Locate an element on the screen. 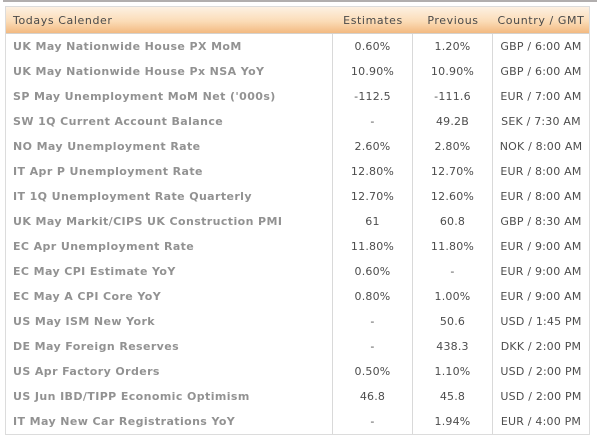  event-name: DE May Foreign Reserves is located at coordinates (169, 346).